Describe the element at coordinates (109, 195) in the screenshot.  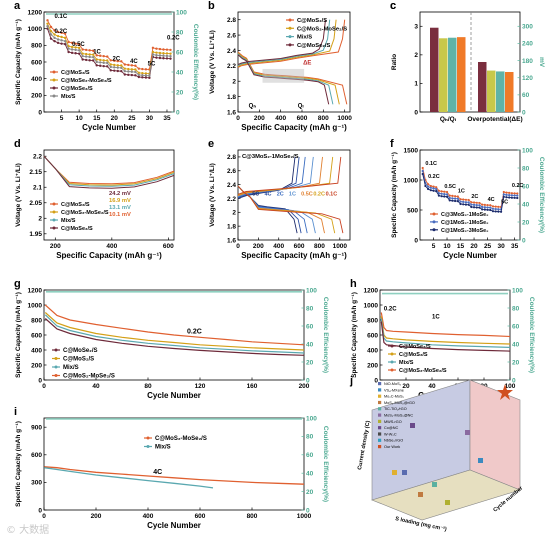
I see `axes-frame` at that location.